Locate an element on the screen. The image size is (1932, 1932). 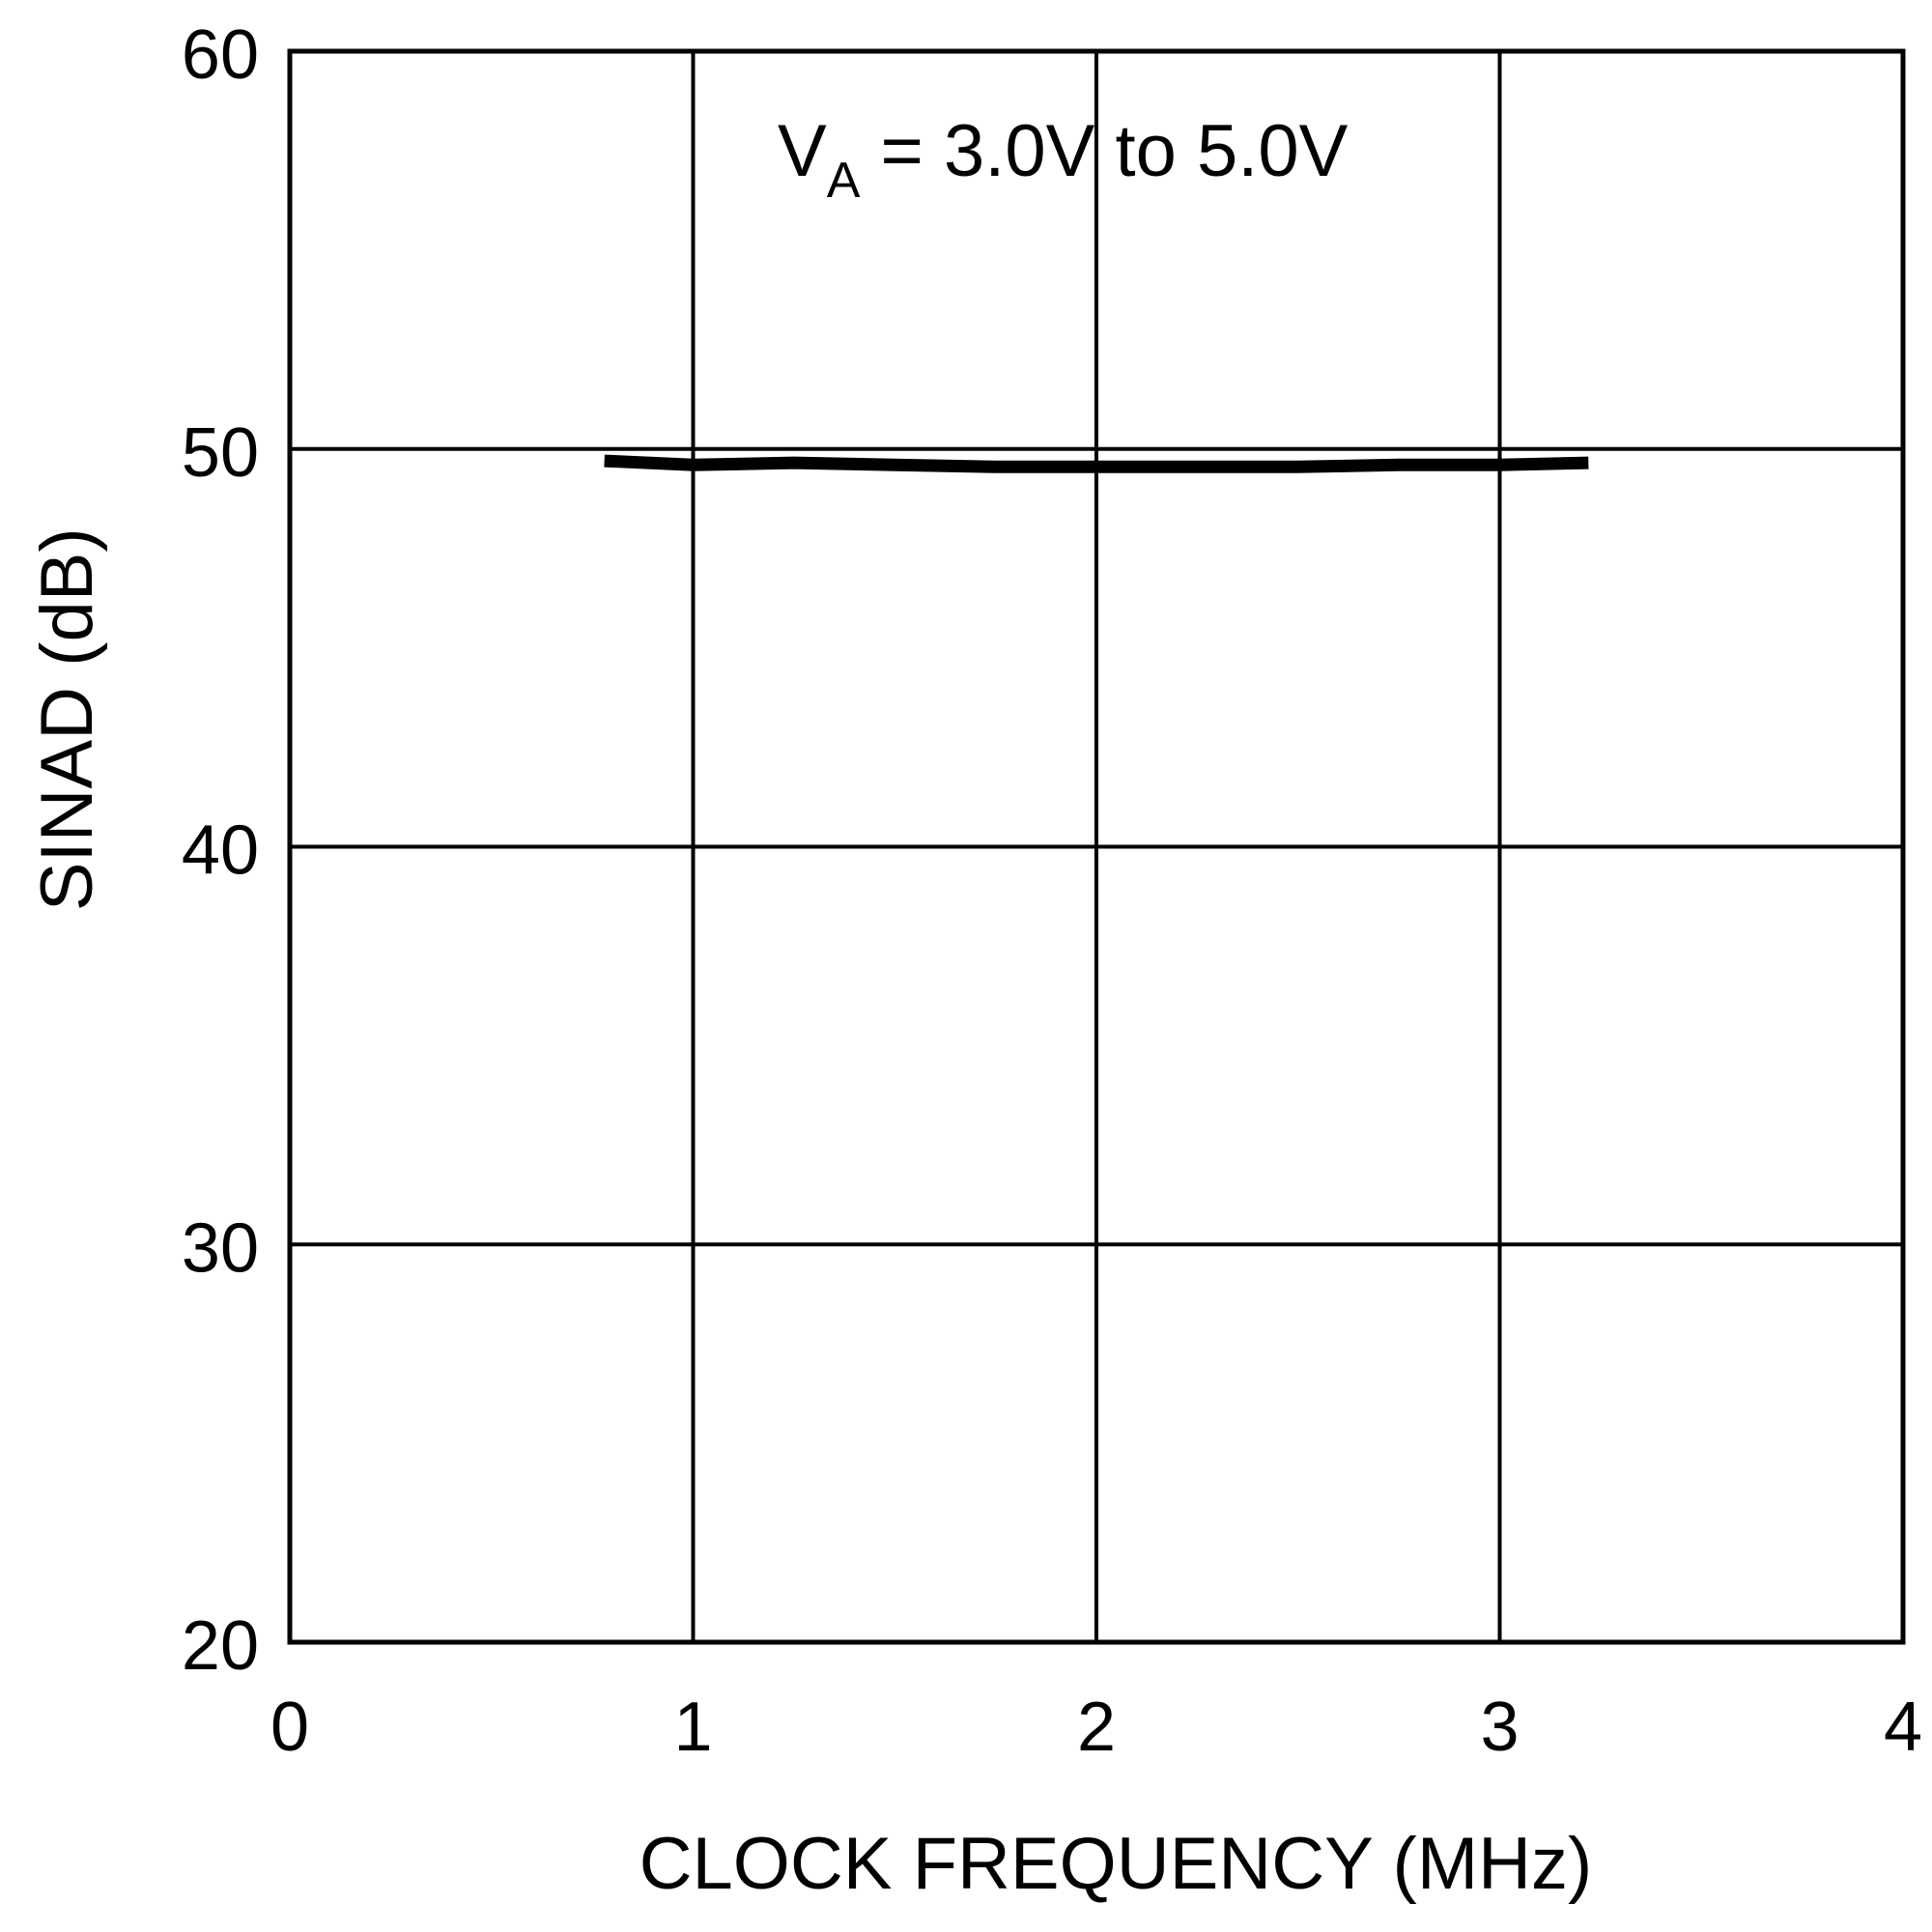
supply-voltage-annotation: VA = 3.0V to 5.0V is located at coordinates (1063, 159).